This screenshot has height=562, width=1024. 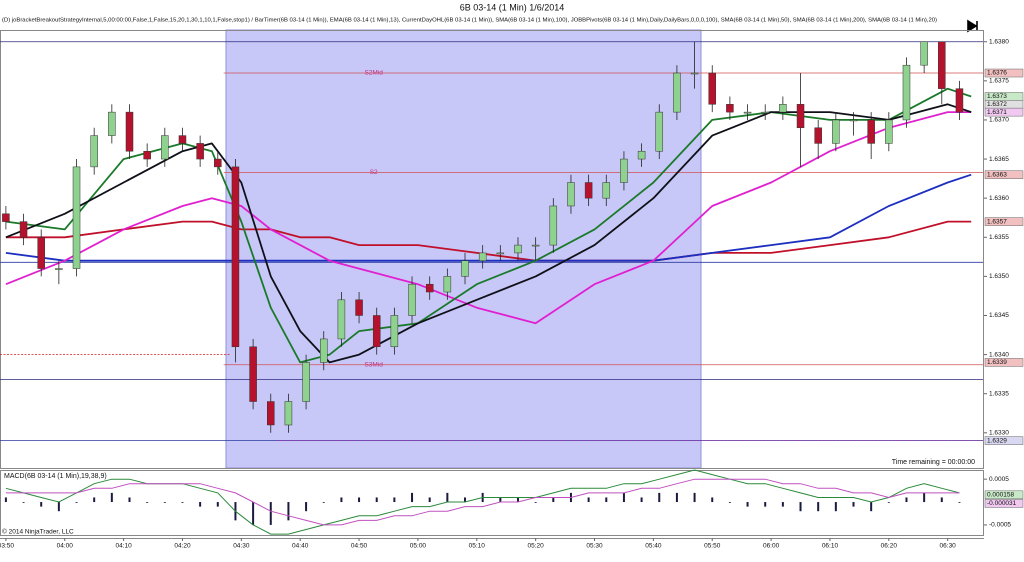 What do you see at coordinates (594, 546) in the screenshot?
I see `x-tick-label: 05:30` at bounding box center [594, 546].